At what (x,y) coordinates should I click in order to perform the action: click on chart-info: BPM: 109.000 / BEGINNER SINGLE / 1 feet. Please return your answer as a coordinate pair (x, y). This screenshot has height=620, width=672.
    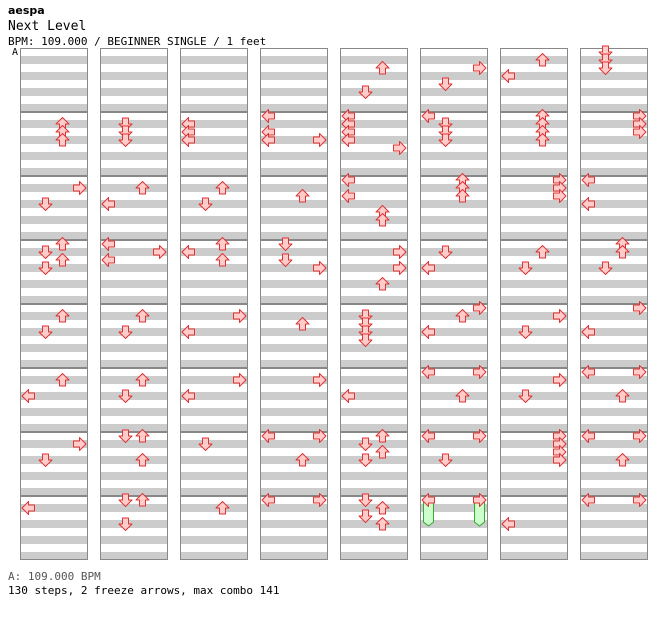
    Looking at the image, I should click on (137, 41).